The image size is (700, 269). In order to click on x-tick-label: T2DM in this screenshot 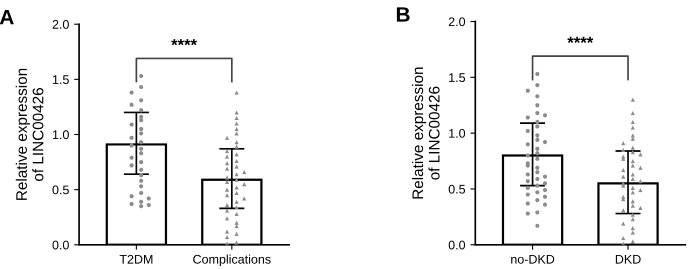, I will do `click(136, 259)`.